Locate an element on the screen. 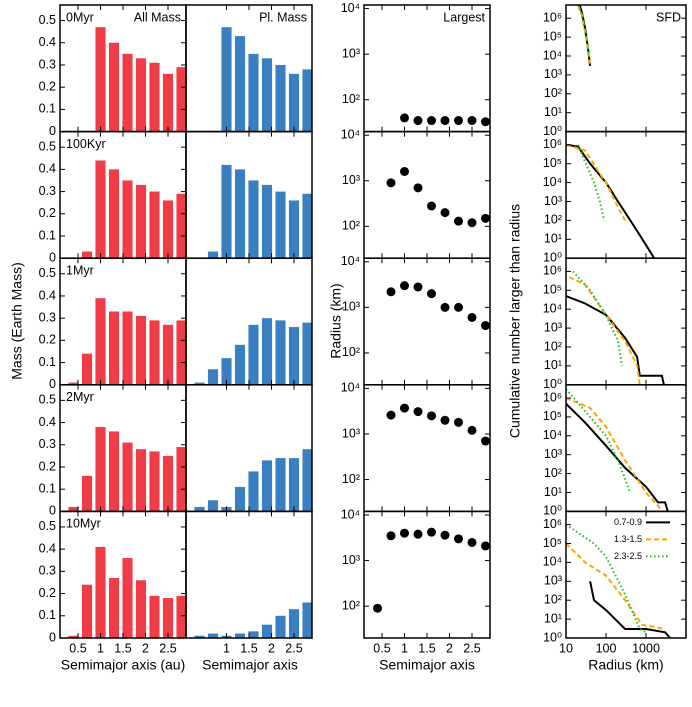 The width and height of the screenshot is (692, 707). x-axis-label: Semimajor axis (au) is located at coordinates (123, 665).